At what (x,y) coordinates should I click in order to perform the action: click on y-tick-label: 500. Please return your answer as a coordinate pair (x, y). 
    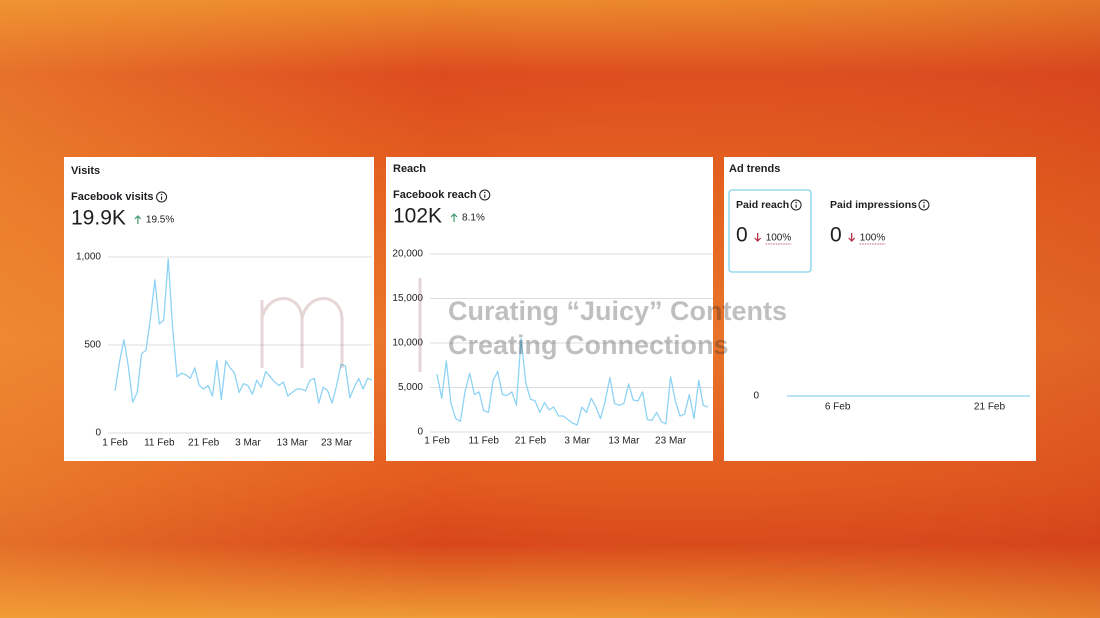
    Looking at the image, I should click on (92, 345).